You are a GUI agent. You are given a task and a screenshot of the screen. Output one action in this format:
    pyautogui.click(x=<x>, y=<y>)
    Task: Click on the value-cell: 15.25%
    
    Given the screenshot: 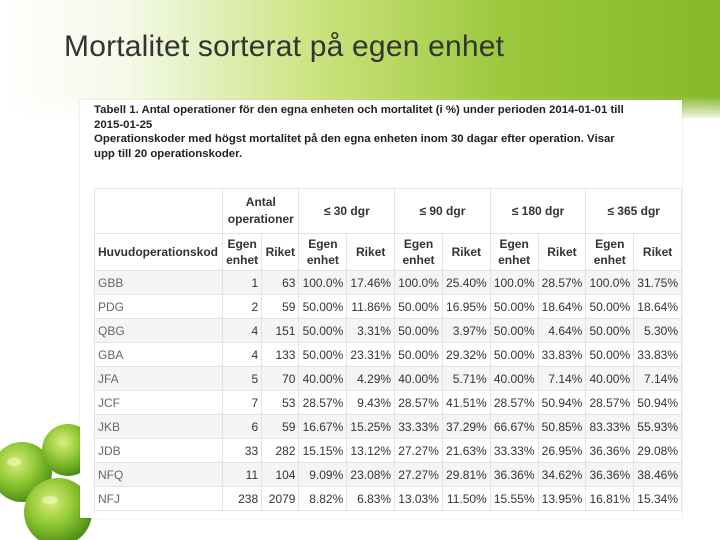 What is the action you would take?
    pyautogui.click(x=371, y=426)
    